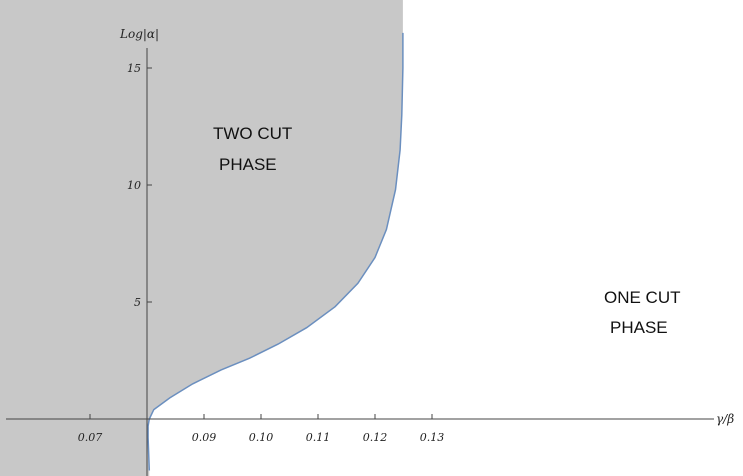  What do you see at coordinates (134, 68) in the screenshot?
I see `y-tick-label: 15` at bounding box center [134, 68].